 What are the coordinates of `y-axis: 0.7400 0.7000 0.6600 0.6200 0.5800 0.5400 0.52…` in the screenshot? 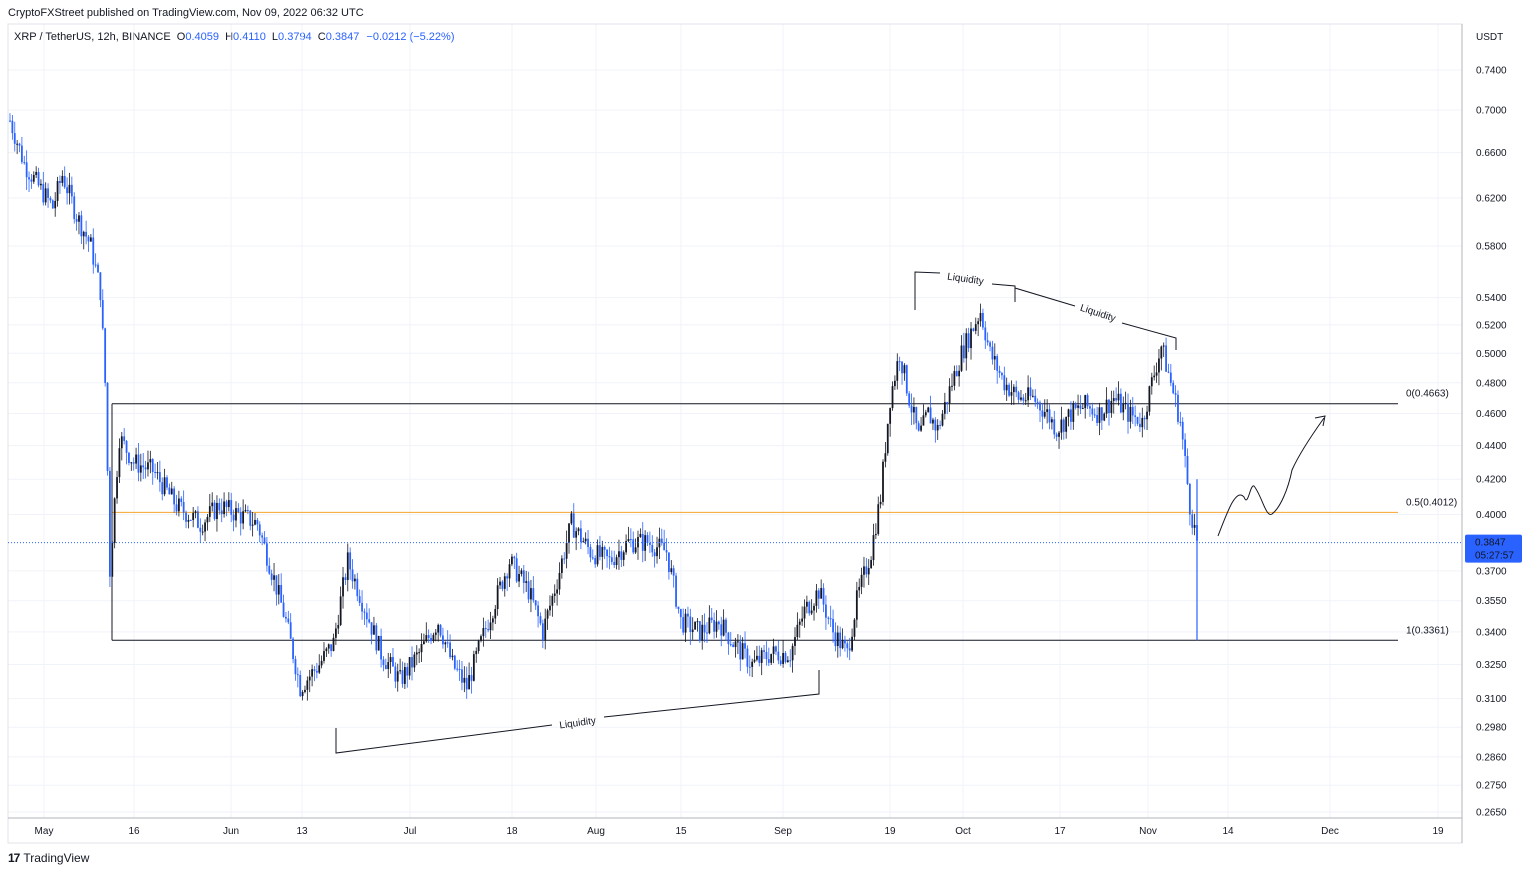 It's located at (1491, 425).